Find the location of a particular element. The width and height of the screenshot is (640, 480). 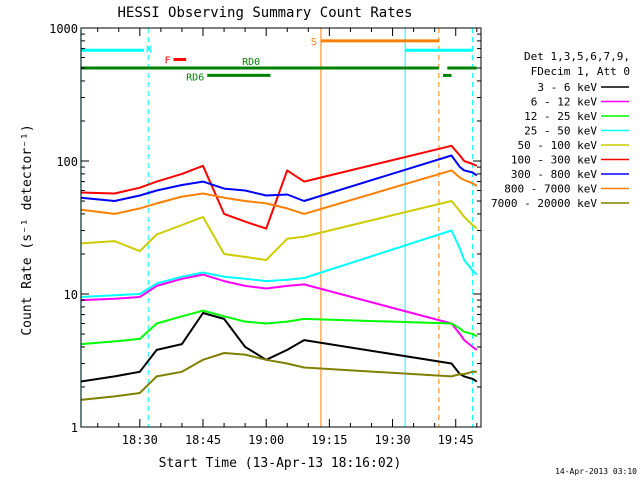

x-tick-label-5: 19:45 is located at coordinates (456, 440).